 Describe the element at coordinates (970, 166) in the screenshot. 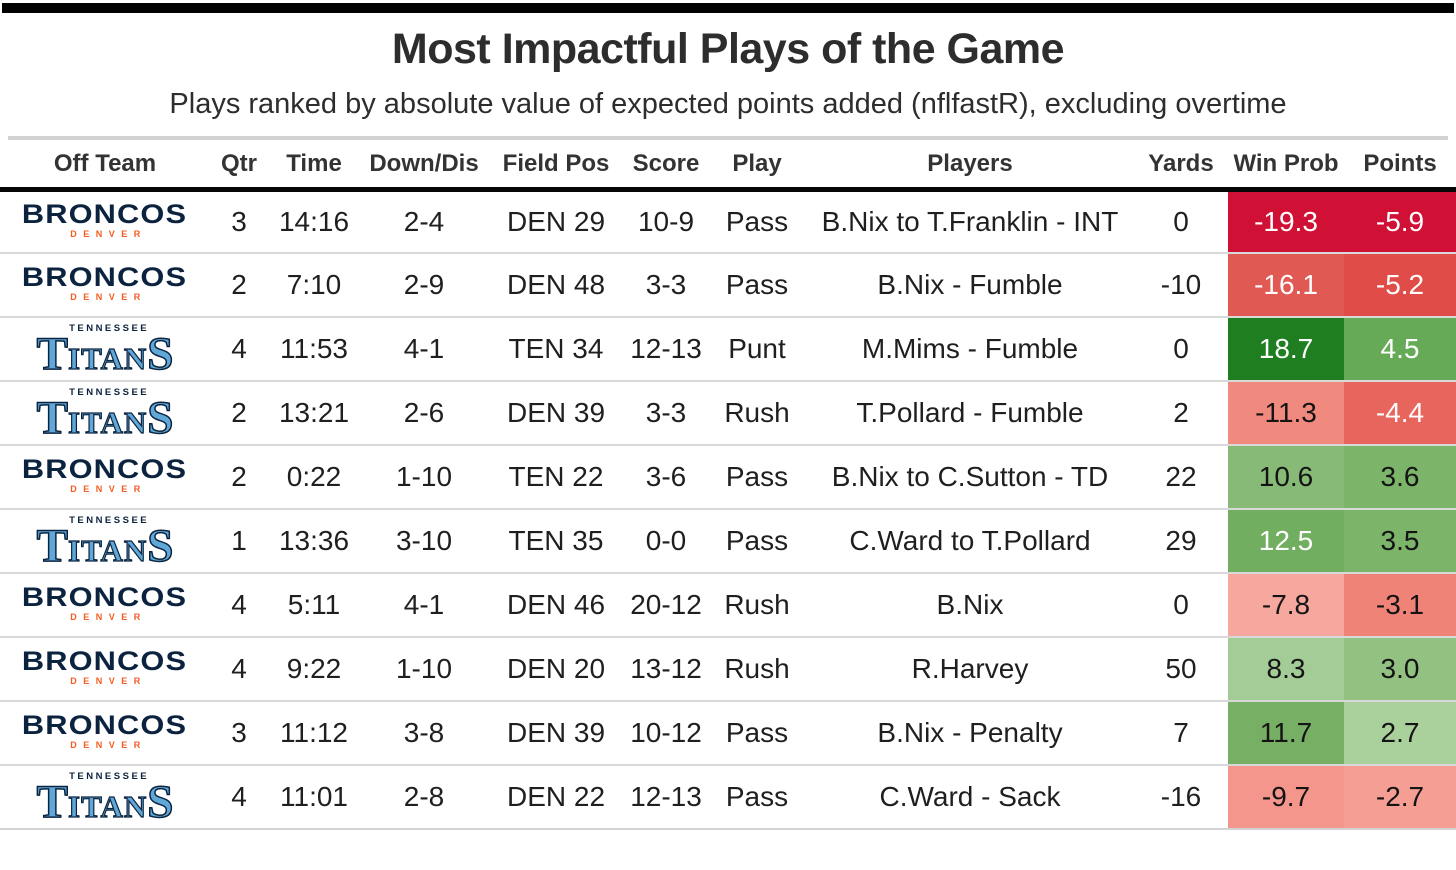

I see `col-header-players: Players` at that location.